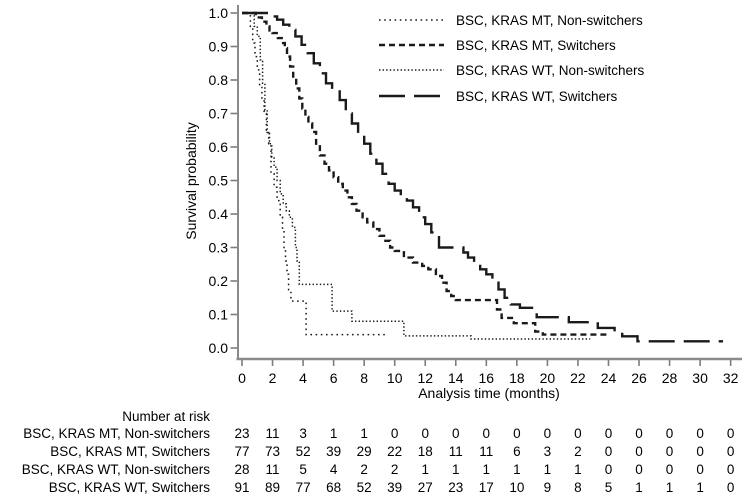 This screenshot has width=744, height=498. I want to click on risk-count: 10, so click(517, 487).